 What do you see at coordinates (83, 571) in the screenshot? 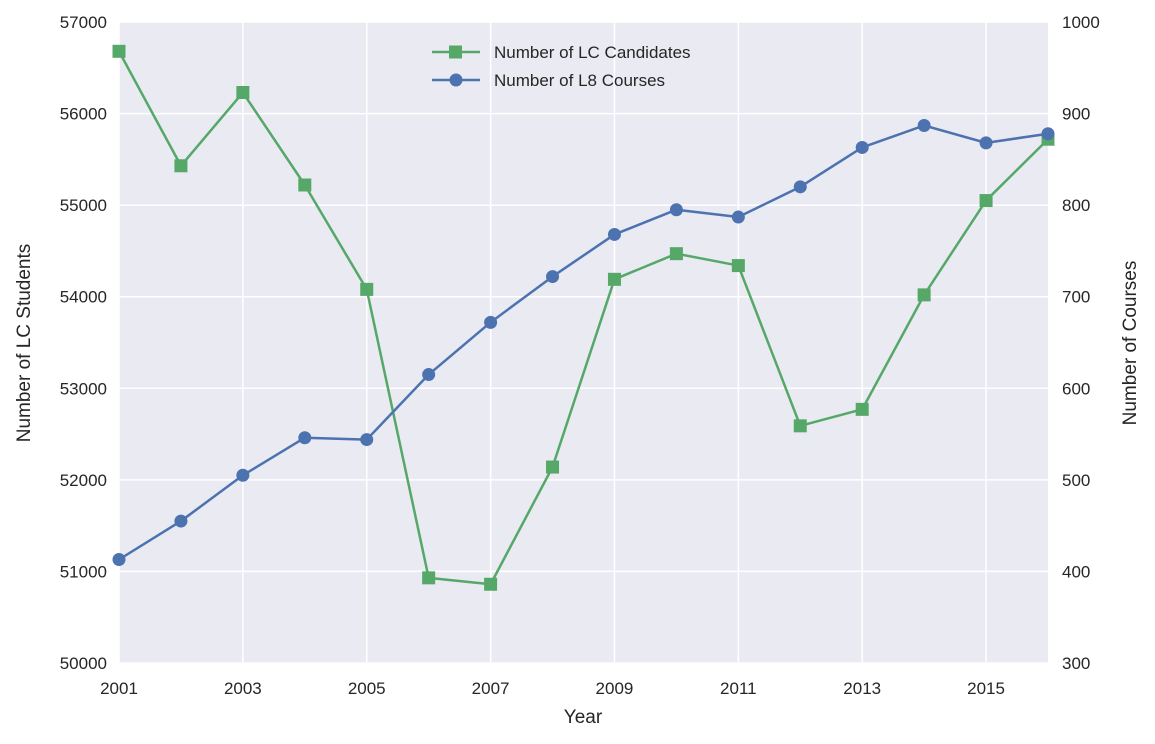
I see `y-left-tick-label: 51000` at bounding box center [83, 571].